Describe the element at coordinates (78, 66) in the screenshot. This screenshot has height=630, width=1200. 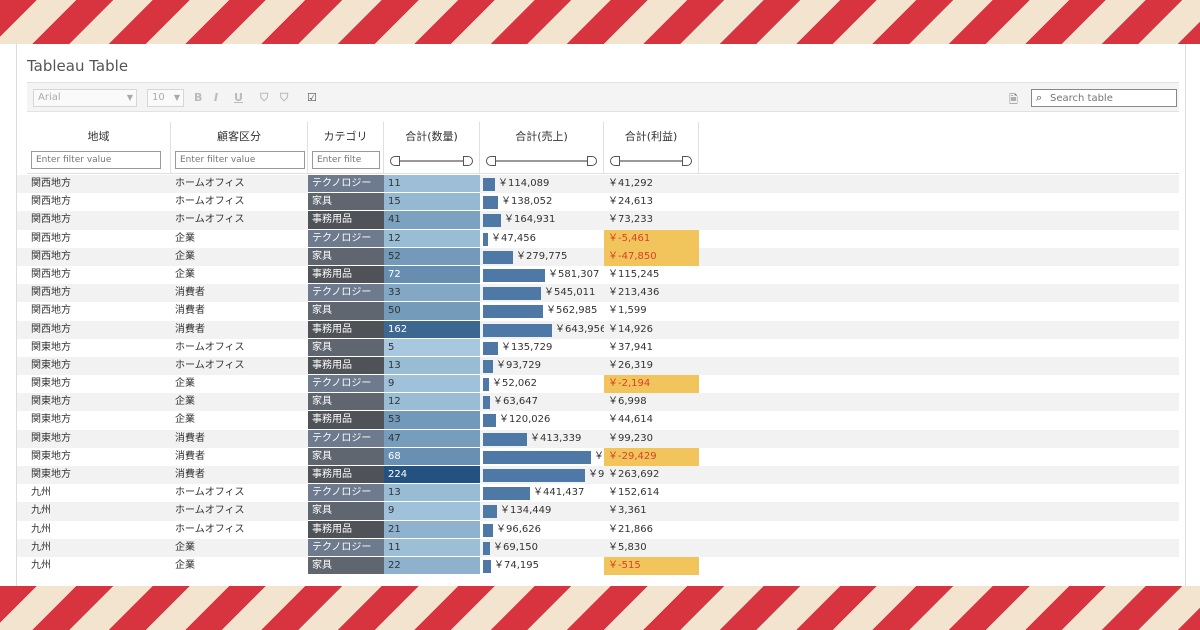
I see `page-title: Tableau Table` at that location.